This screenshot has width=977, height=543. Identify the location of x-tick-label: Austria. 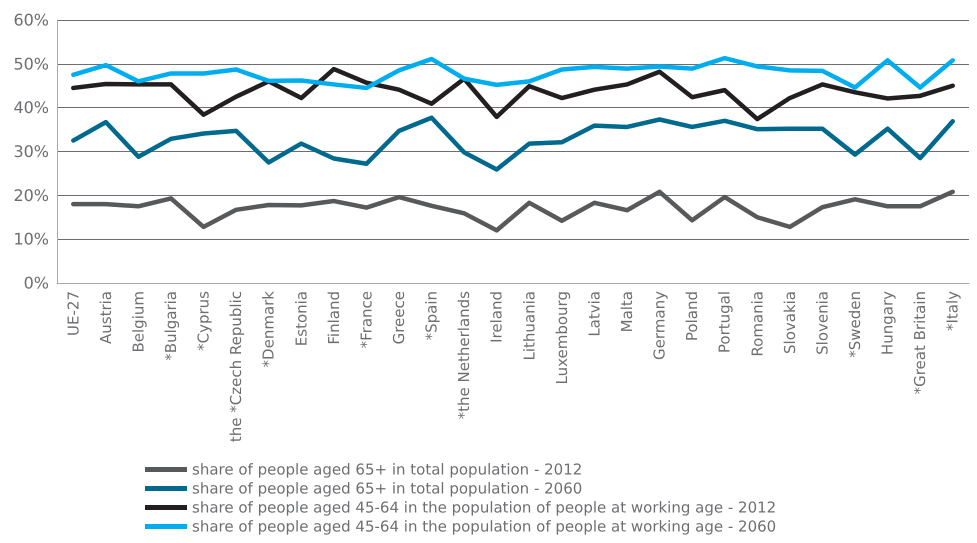
(105, 317).